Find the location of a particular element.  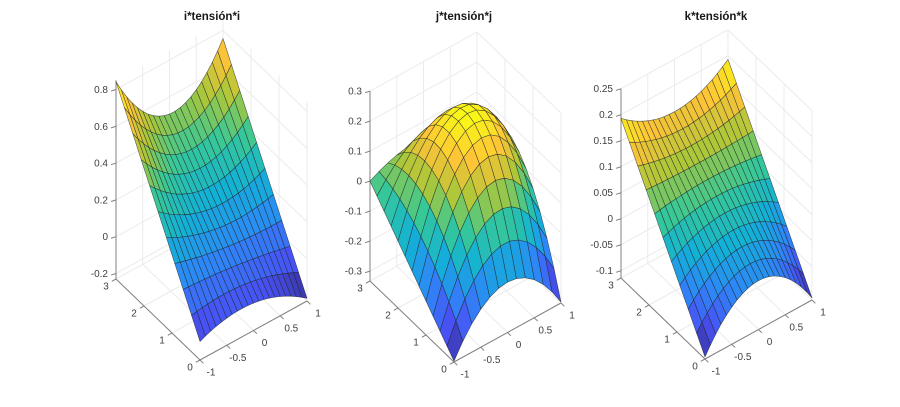

tick-label: -0.05 is located at coordinates (601, 245).